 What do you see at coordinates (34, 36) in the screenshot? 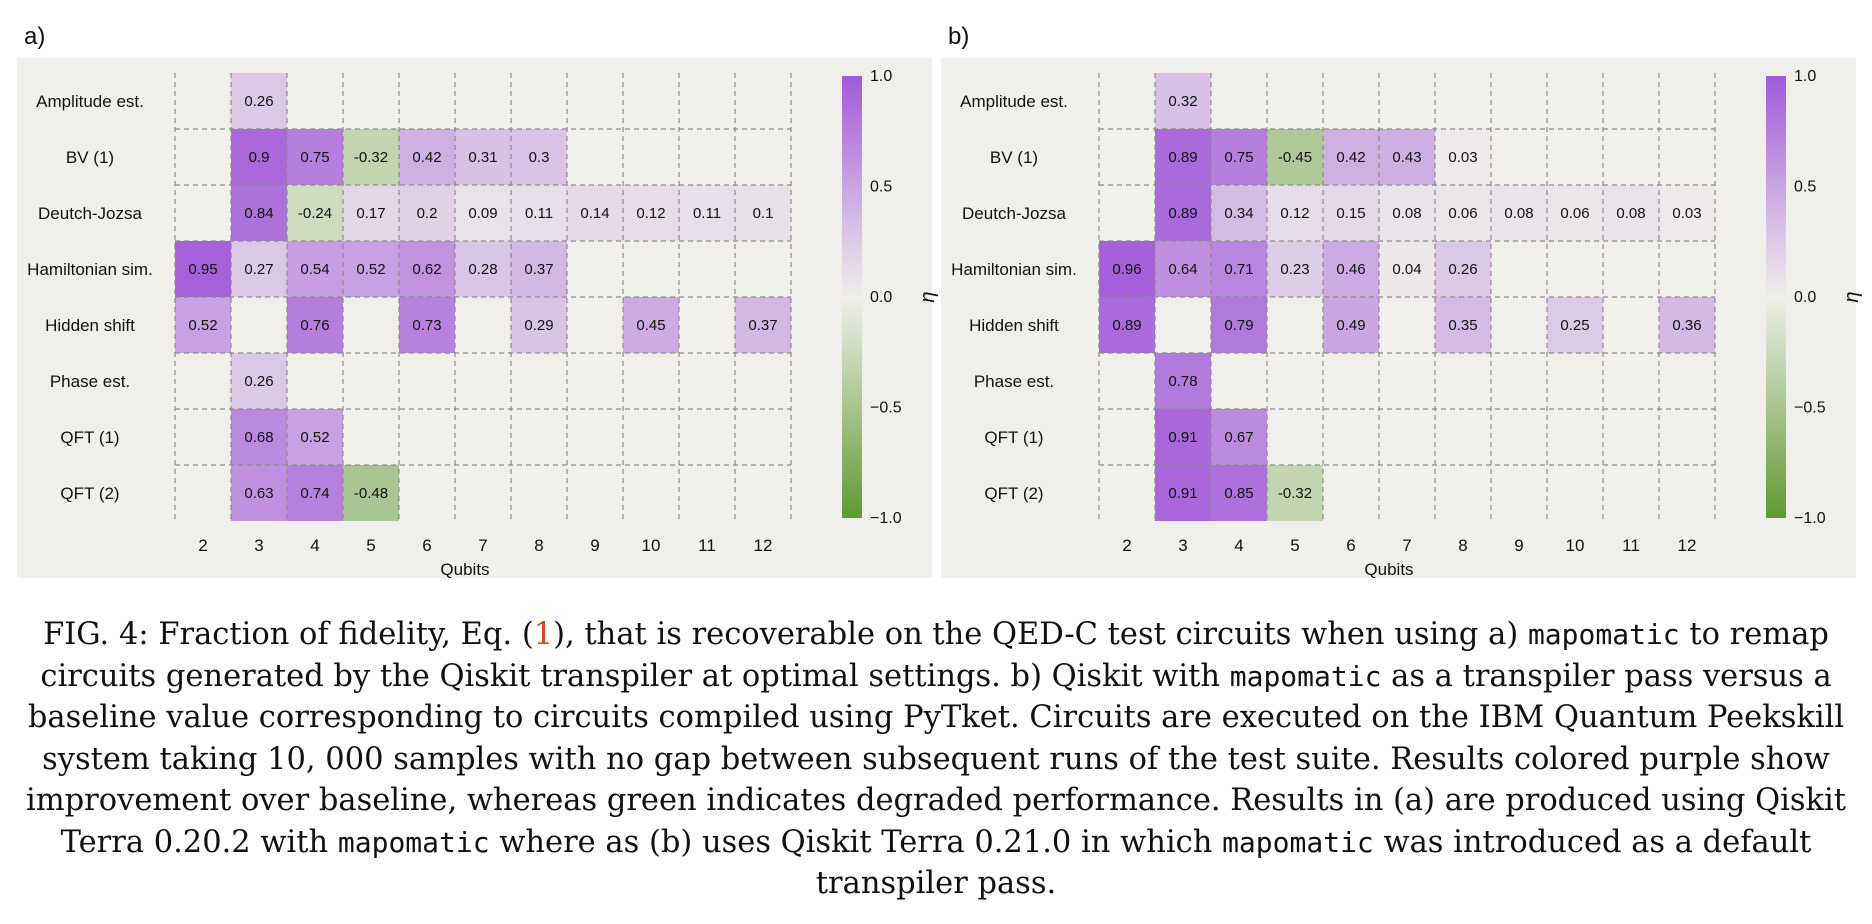
I see `panel-label: a)` at bounding box center [34, 36].